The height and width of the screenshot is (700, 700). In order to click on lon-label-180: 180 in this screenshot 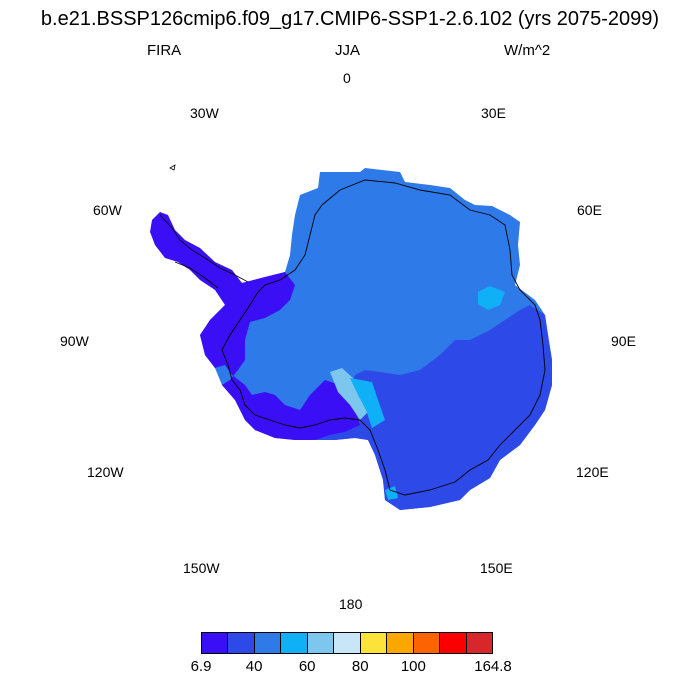, I will do `click(351, 604)`.